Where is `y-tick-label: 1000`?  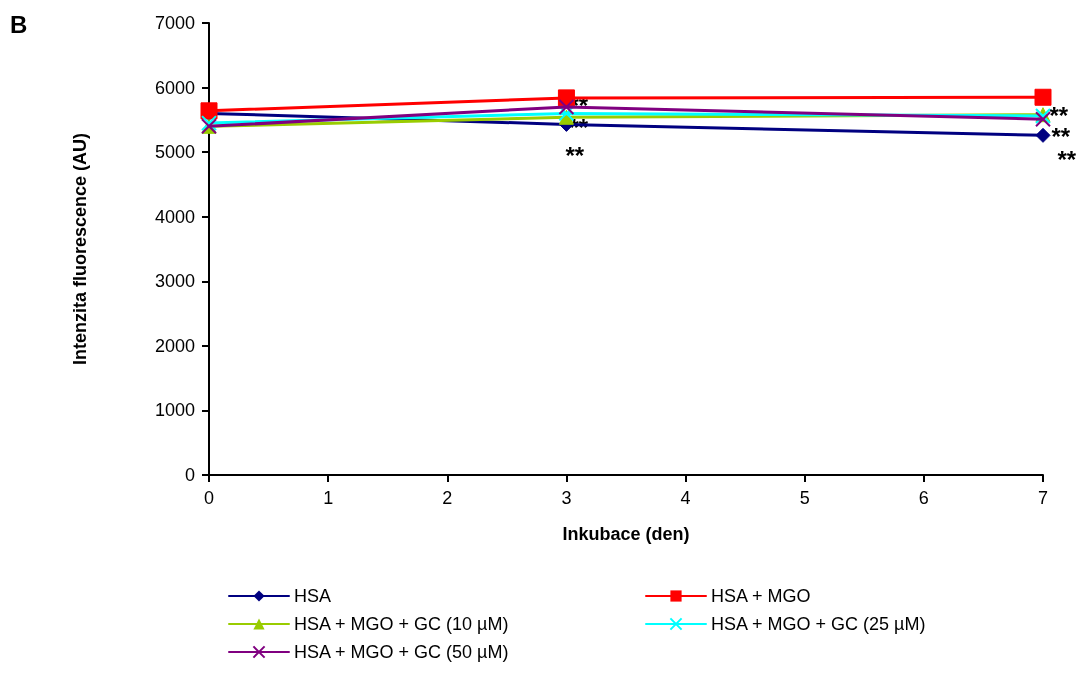 y-tick-label: 1000 is located at coordinates (174, 410).